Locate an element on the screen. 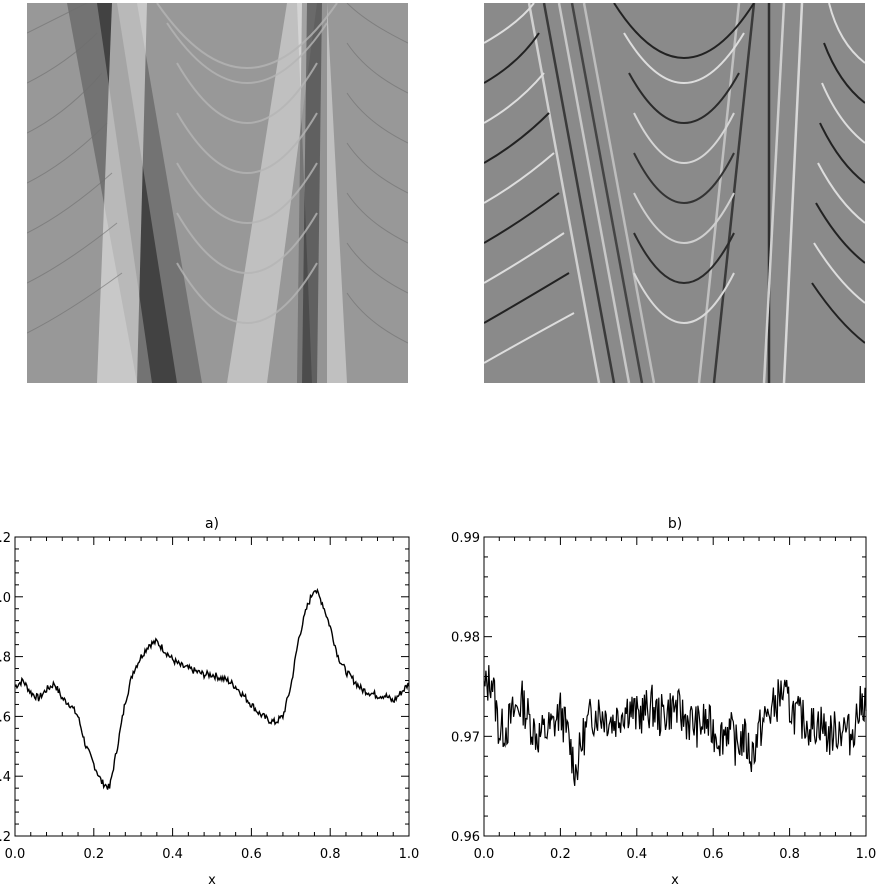 Image resolution: width=879 pixels, height=890 pixels. y-tick-label: 0.97 is located at coordinates (465, 737).